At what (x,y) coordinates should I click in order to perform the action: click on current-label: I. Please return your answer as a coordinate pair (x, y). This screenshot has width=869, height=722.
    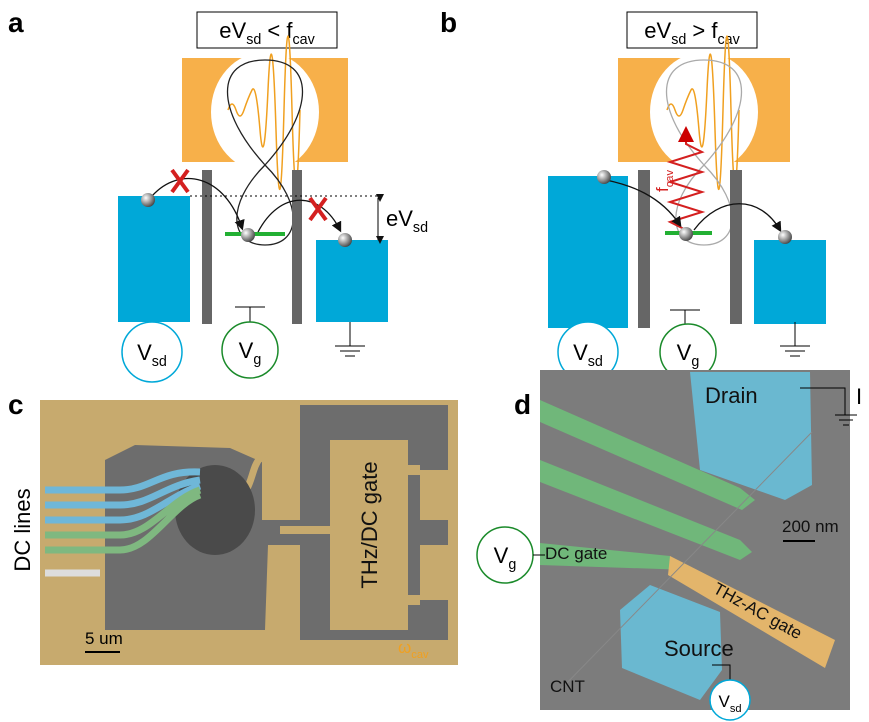
    Looking at the image, I should click on (859, 396).